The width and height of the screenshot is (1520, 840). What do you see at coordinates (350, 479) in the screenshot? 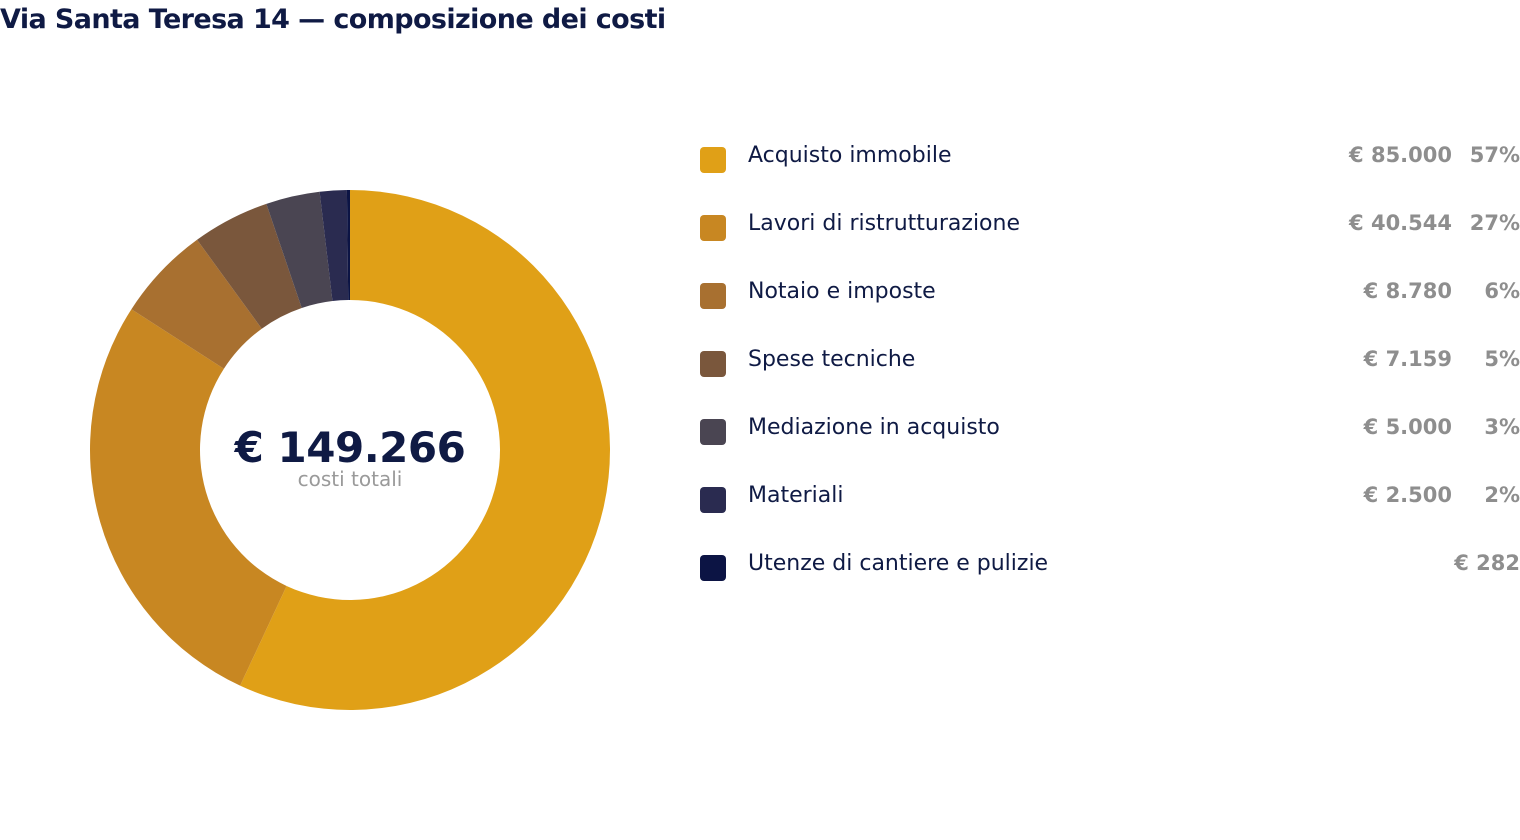
I see `total-cost-label: costi totali` at bounding box center [350, 479].